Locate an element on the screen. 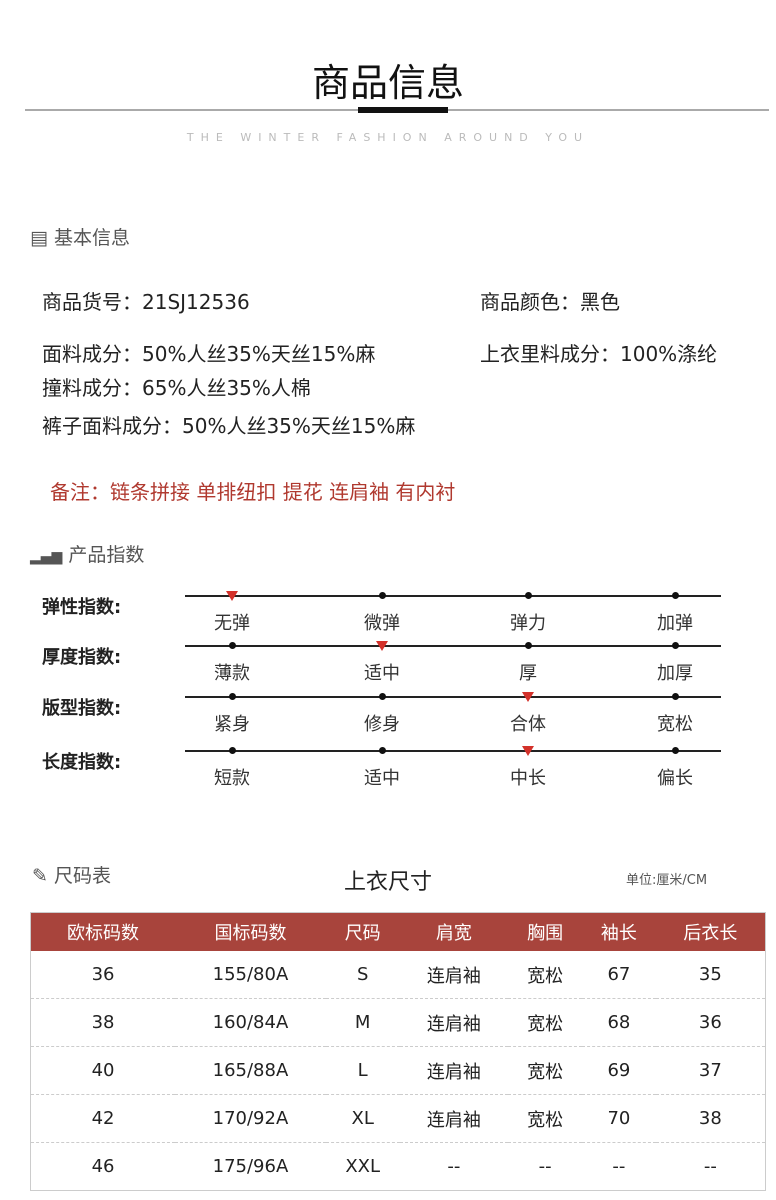  field-label: 面料成分： is located at coordinates (92, 354).